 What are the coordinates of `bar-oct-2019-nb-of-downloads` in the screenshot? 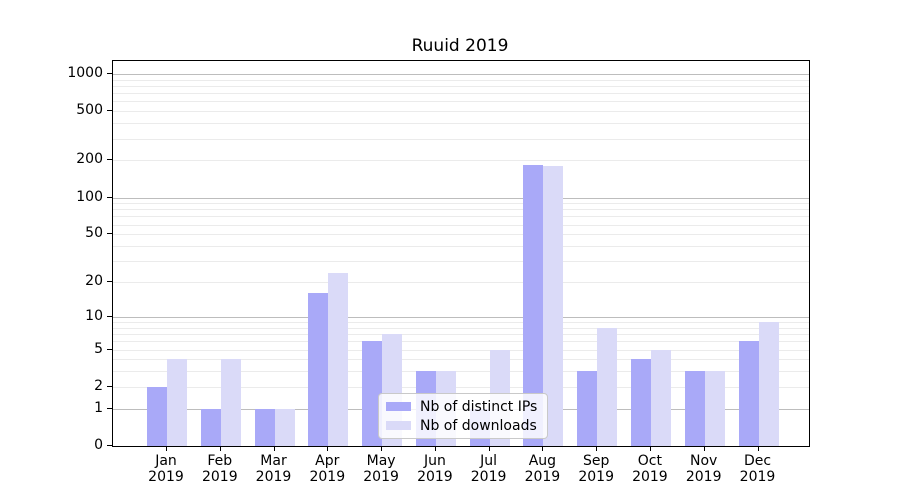 It's located at (660, 397).